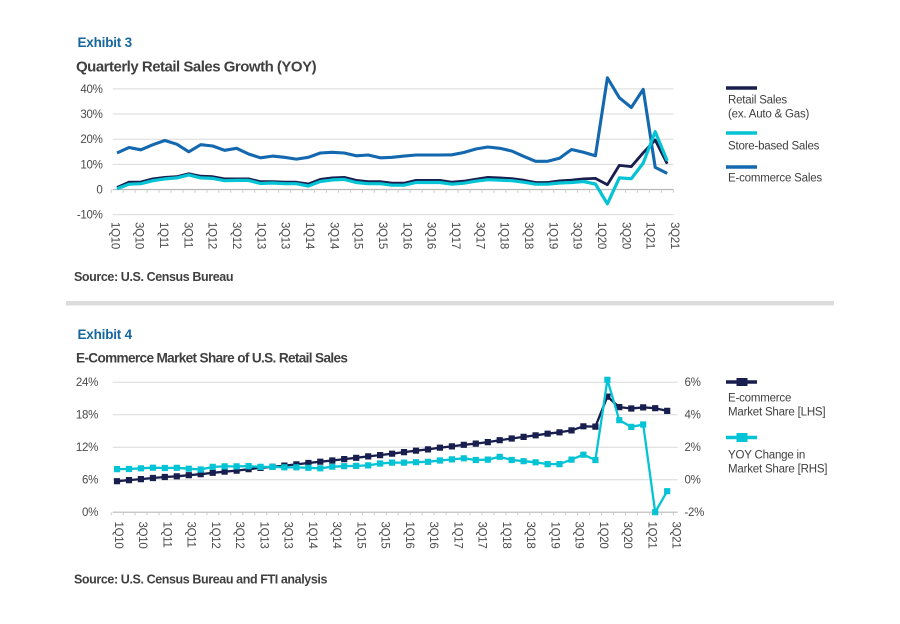 The height and width of the screenshot is (624, 900). Describe the element at coordinates (695, 513) in the screenshot. I see `svg-text: -2%` at that location.